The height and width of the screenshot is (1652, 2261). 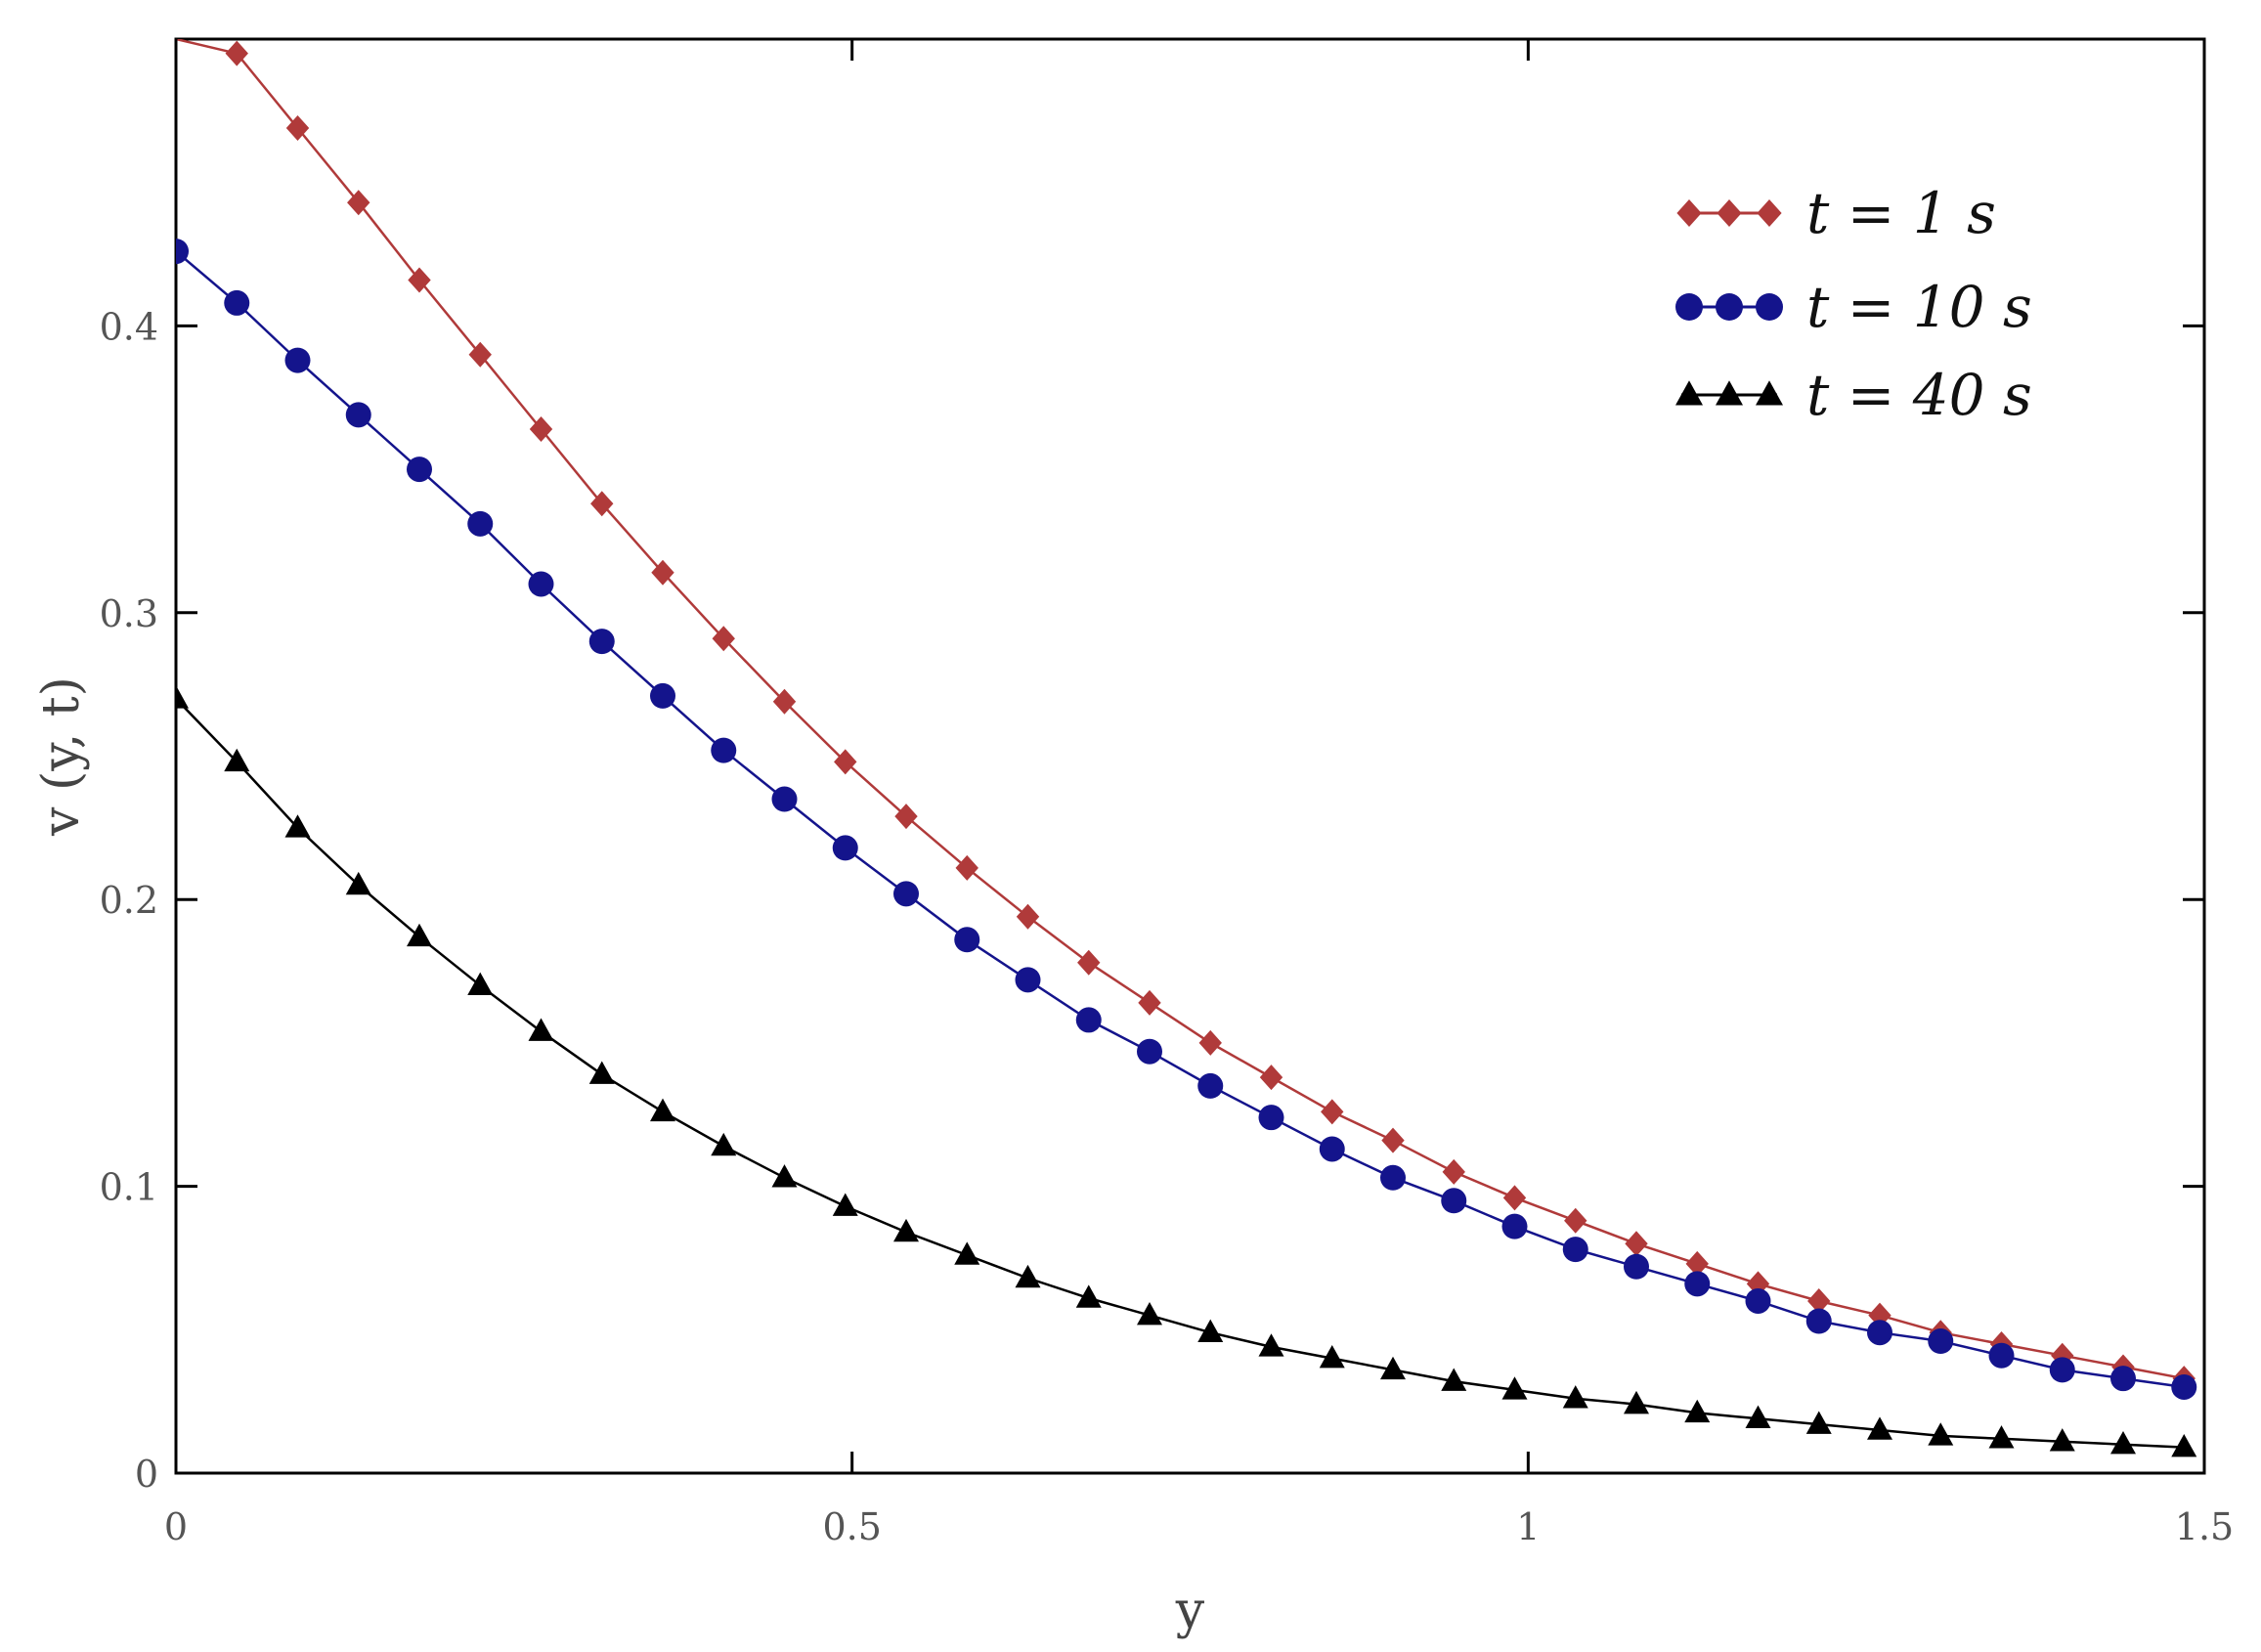 I want to click on x-tick-label: 1, so click(x=1528, y=1526).